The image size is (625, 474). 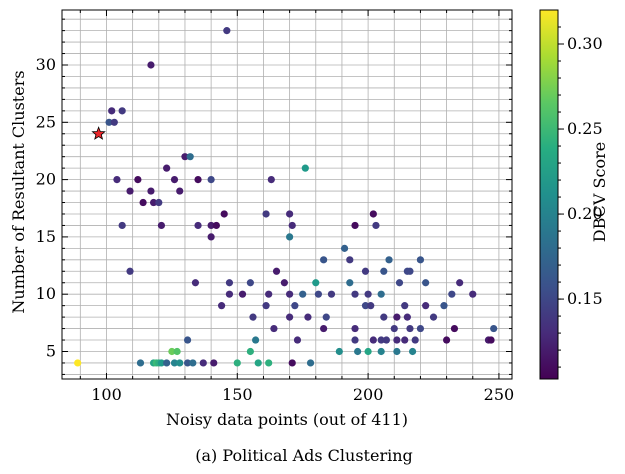 I want to click on y-tick-label: 30, so click(x=46, y=64).